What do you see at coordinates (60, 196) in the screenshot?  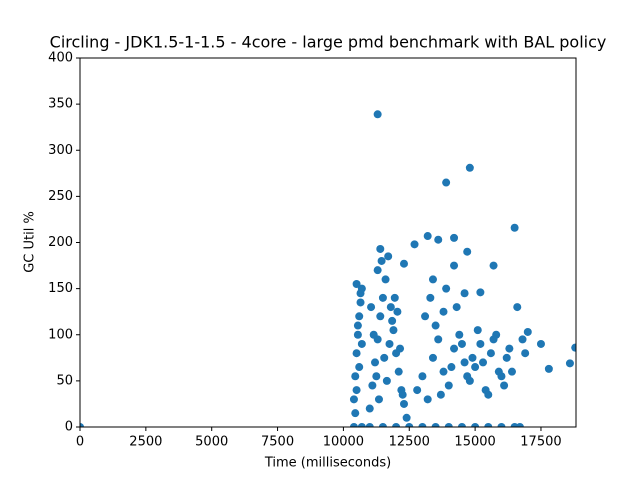 I see `y-tick-label: 250` at bounding box center [60, 196].